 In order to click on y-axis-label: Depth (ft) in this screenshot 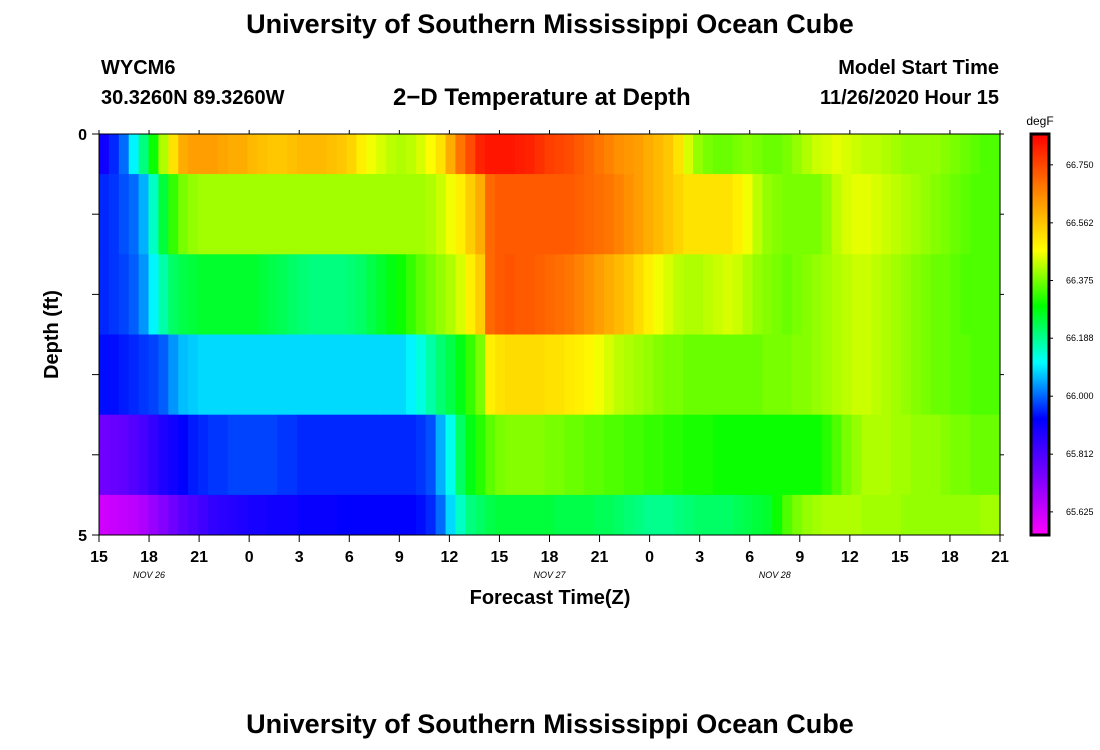, I will do `click(52, 334)`.